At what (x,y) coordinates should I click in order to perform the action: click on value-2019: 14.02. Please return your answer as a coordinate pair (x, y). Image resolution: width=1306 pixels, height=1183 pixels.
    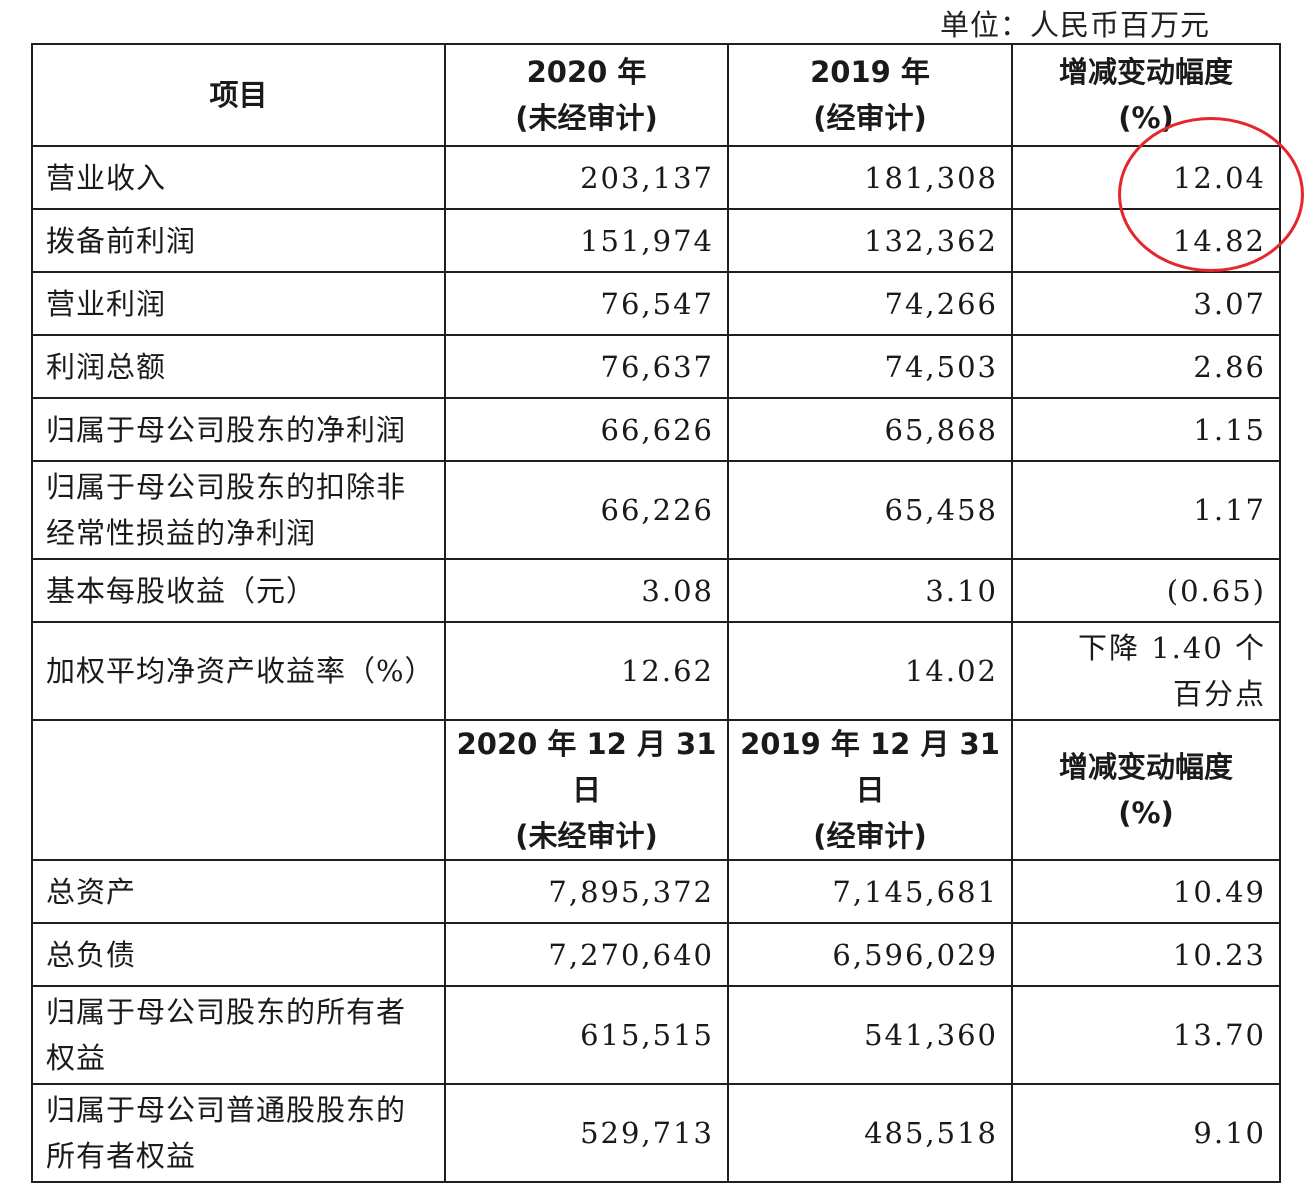
    Looking at the image, I should click on (870, 671).